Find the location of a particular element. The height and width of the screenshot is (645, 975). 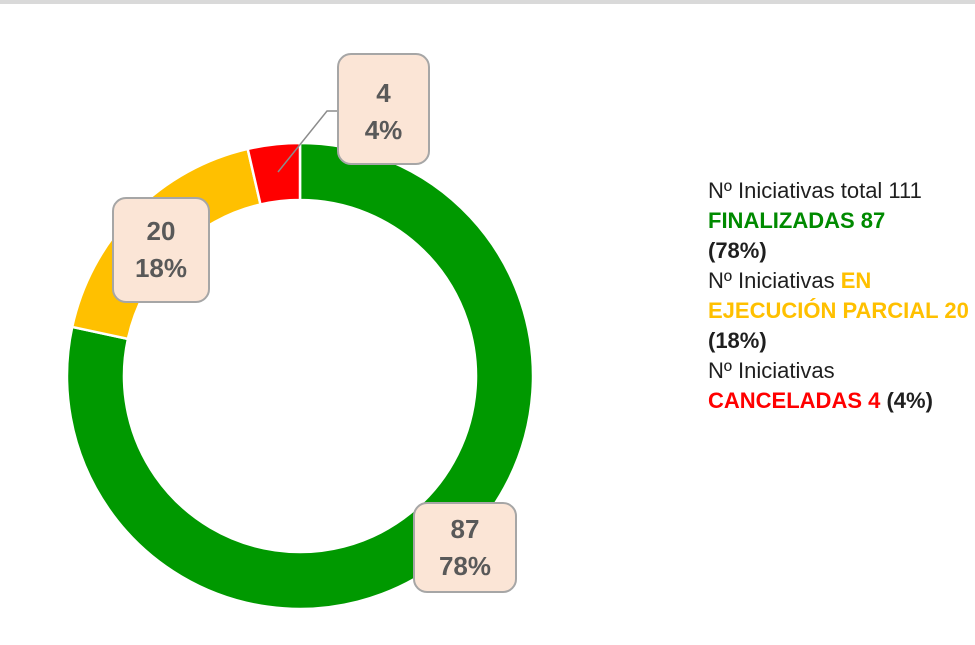

summary-line-canceladas-2: CANCELADAS 4 (4%) is located at coordinates (839, 401).